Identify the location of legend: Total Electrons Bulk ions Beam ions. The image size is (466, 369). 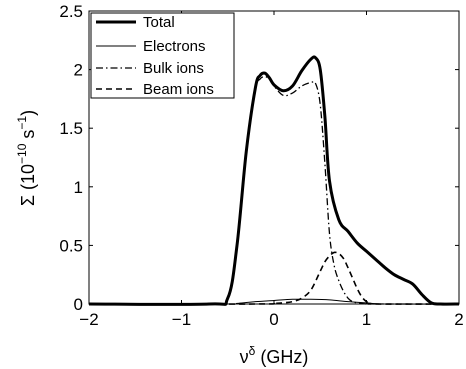
(162, 55).